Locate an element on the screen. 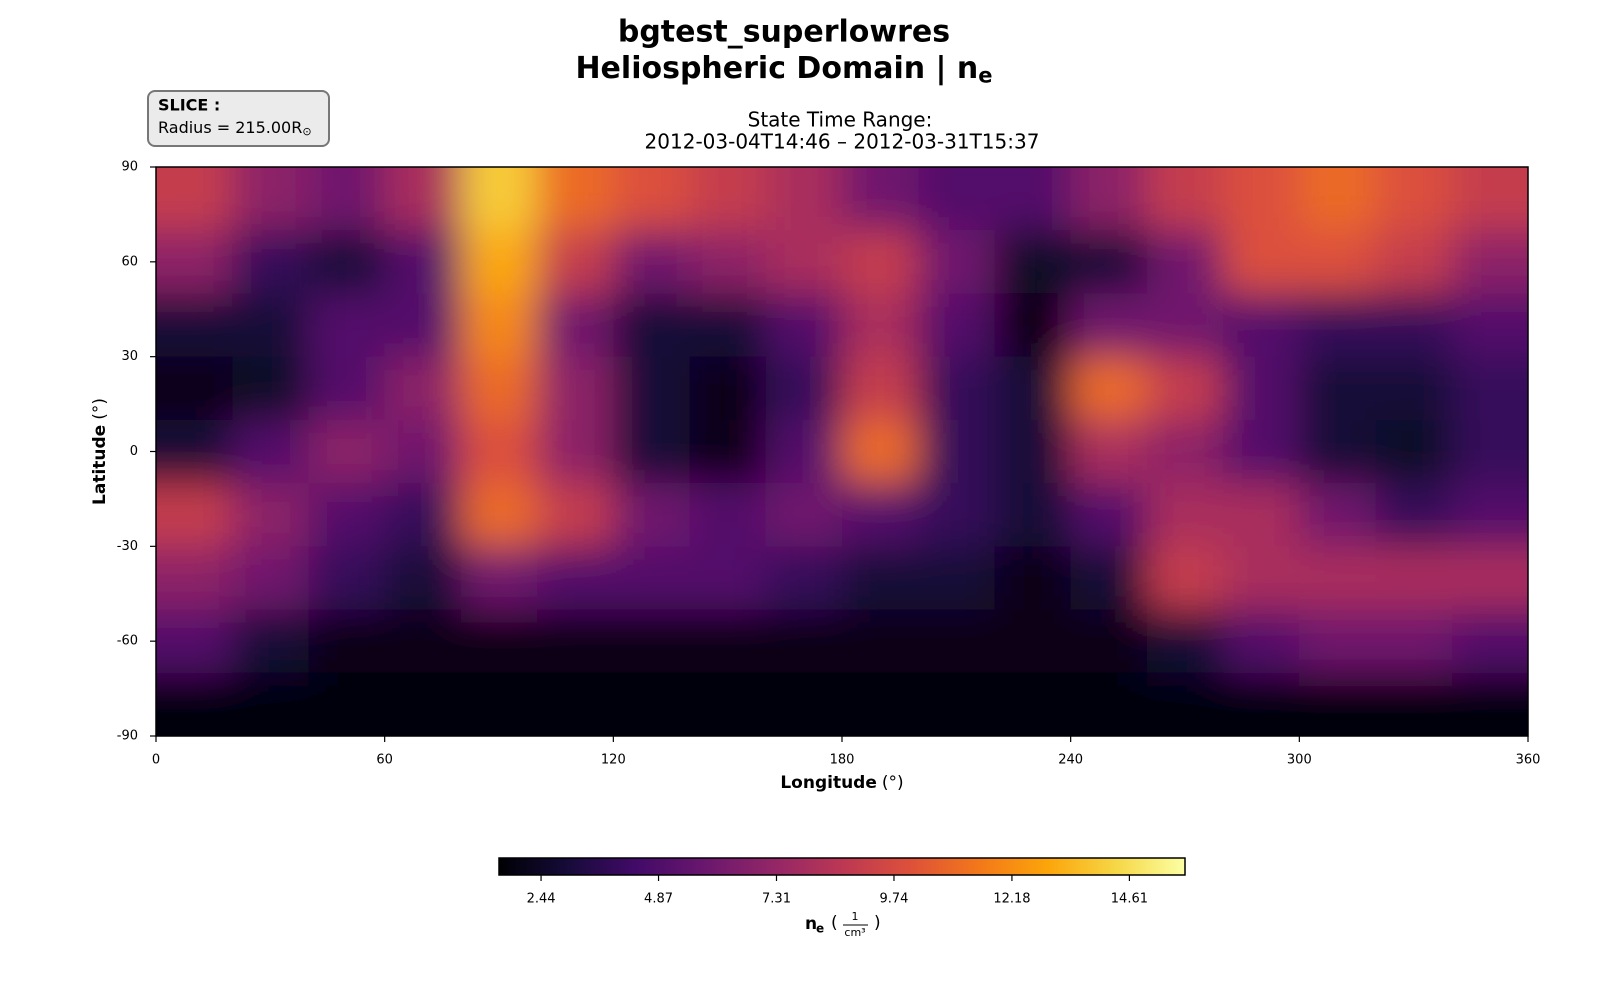 Image resolution: width=1600 pixels, height=1000 pixels. slice-text: Radius = 215.00R⊙ is located at coordinates (235, 128).